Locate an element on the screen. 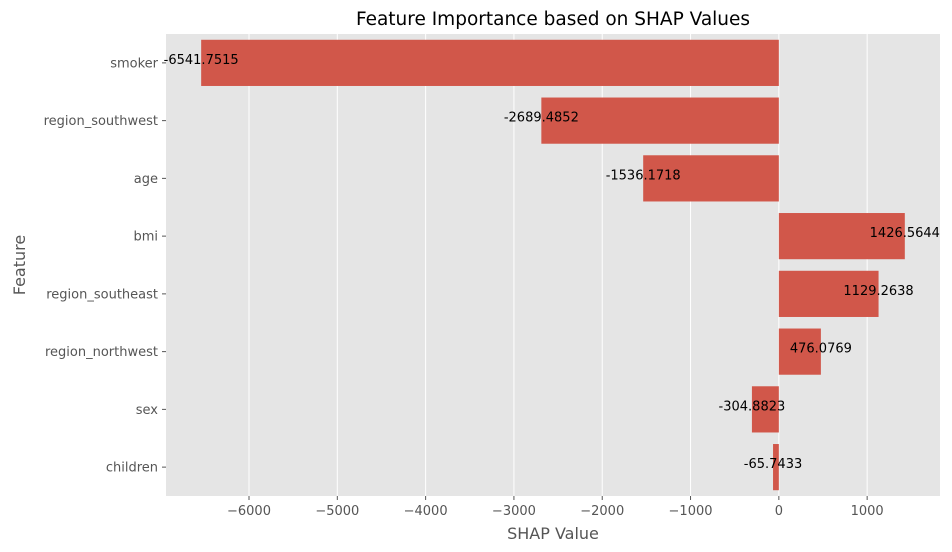 This screenshot has height=552, width=952. data-label-bmi: 1426.5644 is located at coordinates (905, 233).